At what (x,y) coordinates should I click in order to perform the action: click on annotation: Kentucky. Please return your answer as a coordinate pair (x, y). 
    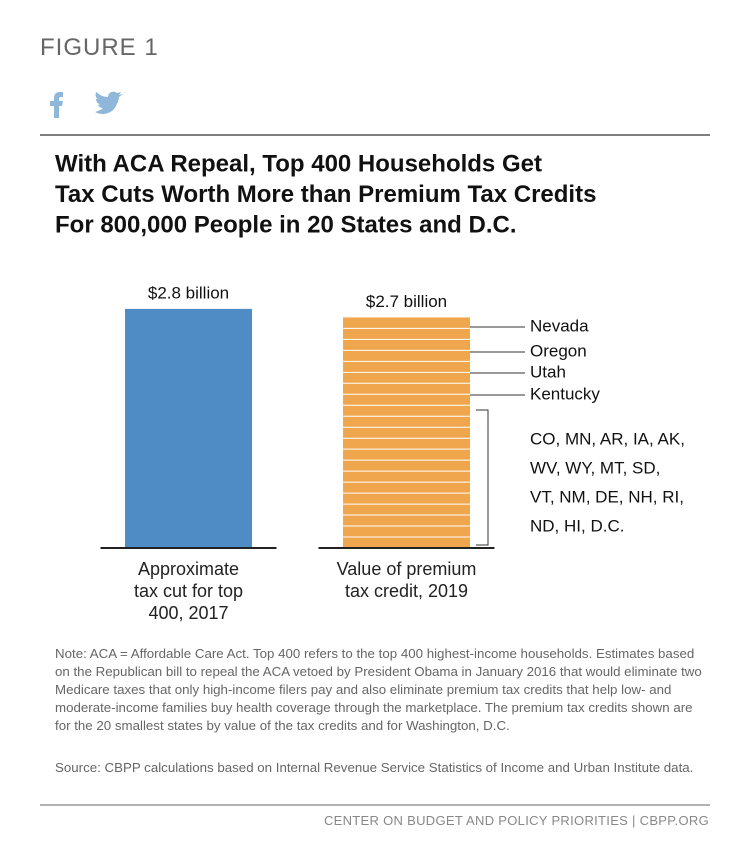
    Looking at the image, I should click on (565, 393).